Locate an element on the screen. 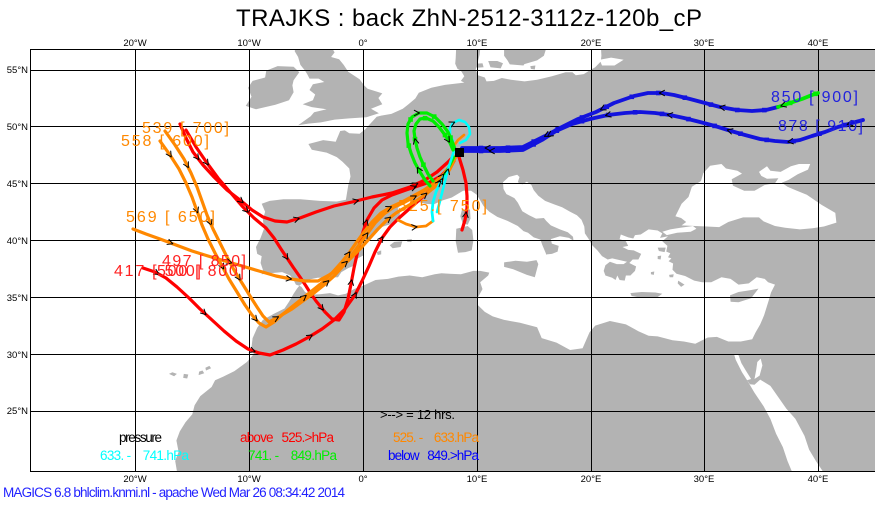  svg-text: 30°N is located at coordinates (17, 355).